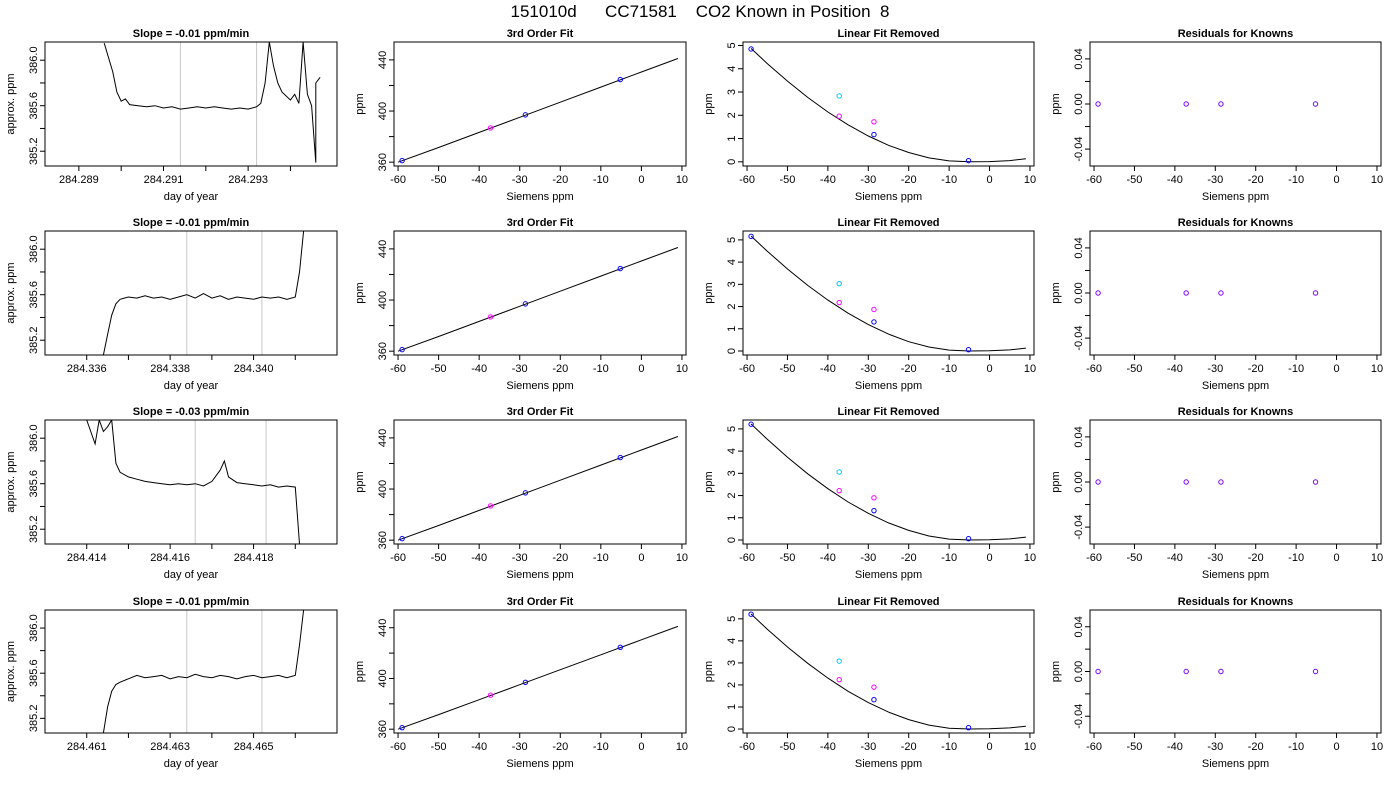  What do you see at coordinates (1236, 223) in the screenshot?
I see `panel-title: Residuals for Knowns` at bounding box center [1236, 223].